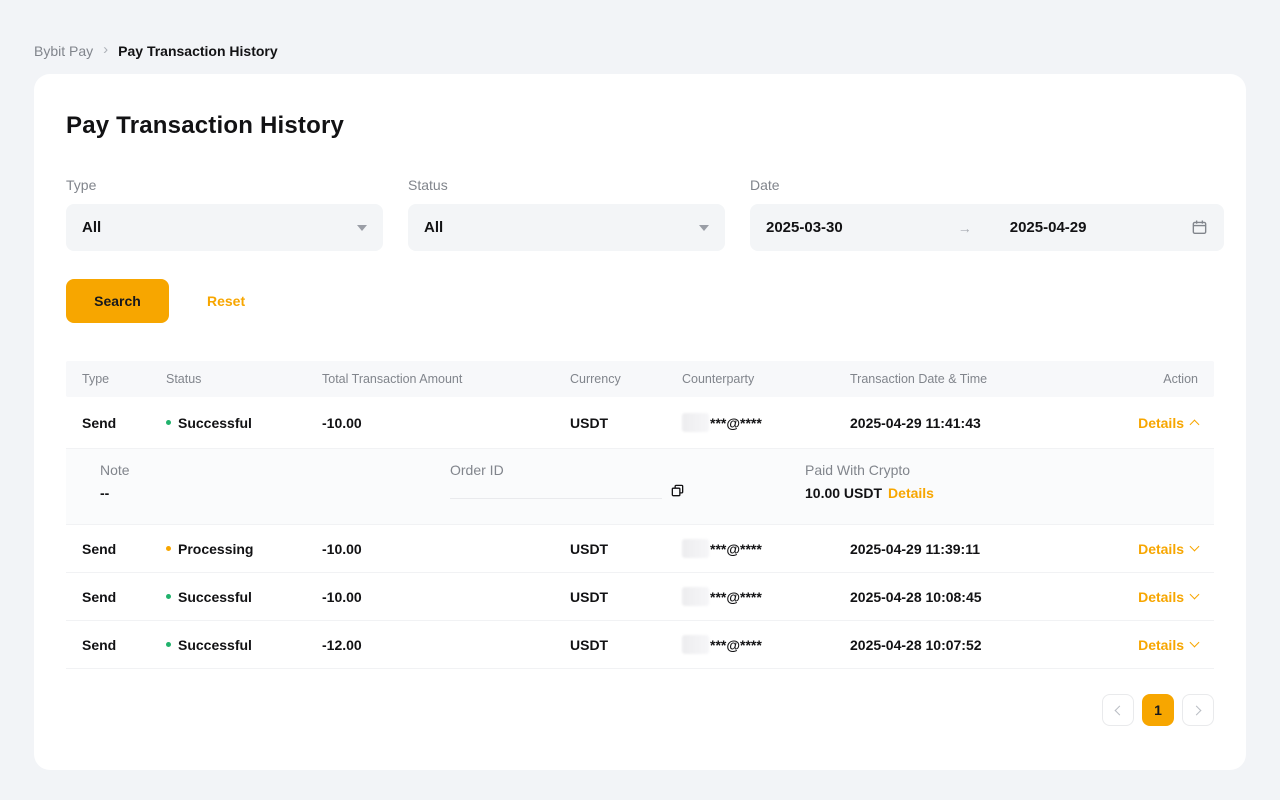 The image size is (1280, 800). What do you see at coordinates (858, 470) in the screenshot?
I see `paid-with-label: Paid With Crypto` at bounding box center [858, 470].